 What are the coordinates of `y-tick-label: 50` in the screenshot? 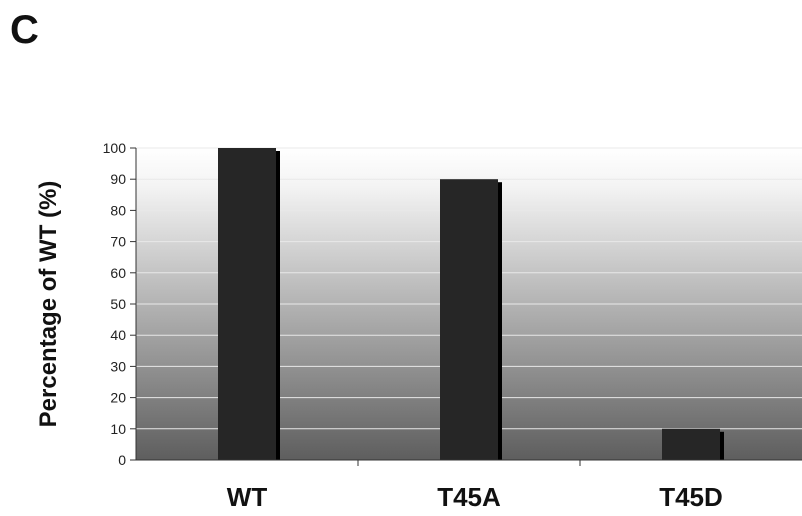 It's located at (118, 304).